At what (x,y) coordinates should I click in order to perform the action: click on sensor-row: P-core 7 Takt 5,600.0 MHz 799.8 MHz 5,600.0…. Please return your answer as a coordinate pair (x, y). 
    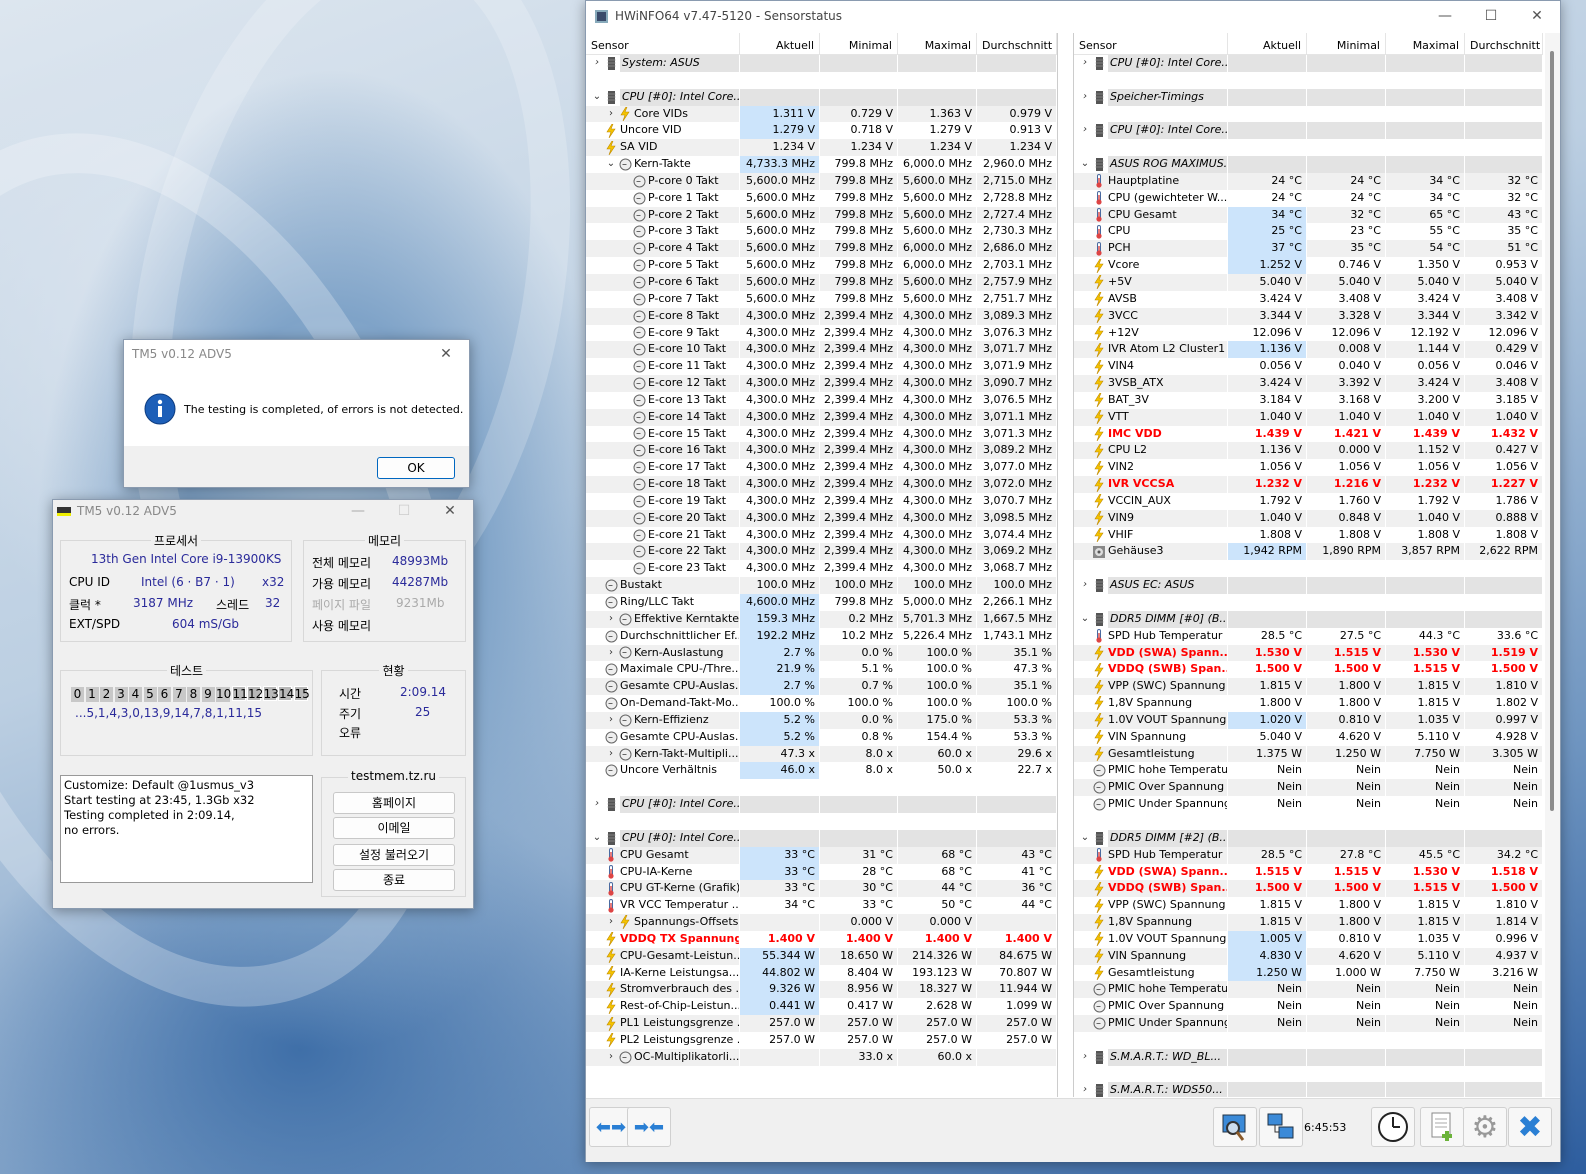
    Looking at the image, I should click on (821, 299).